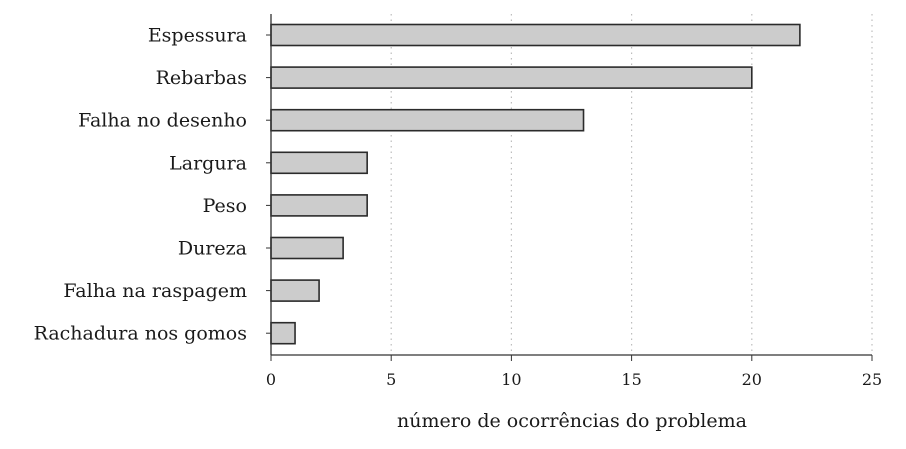 This screenshot has width=906, height=449. Describe the element at coordinates (271, 379) in the screenshot. I see `x-tick-label: 0` at that location.